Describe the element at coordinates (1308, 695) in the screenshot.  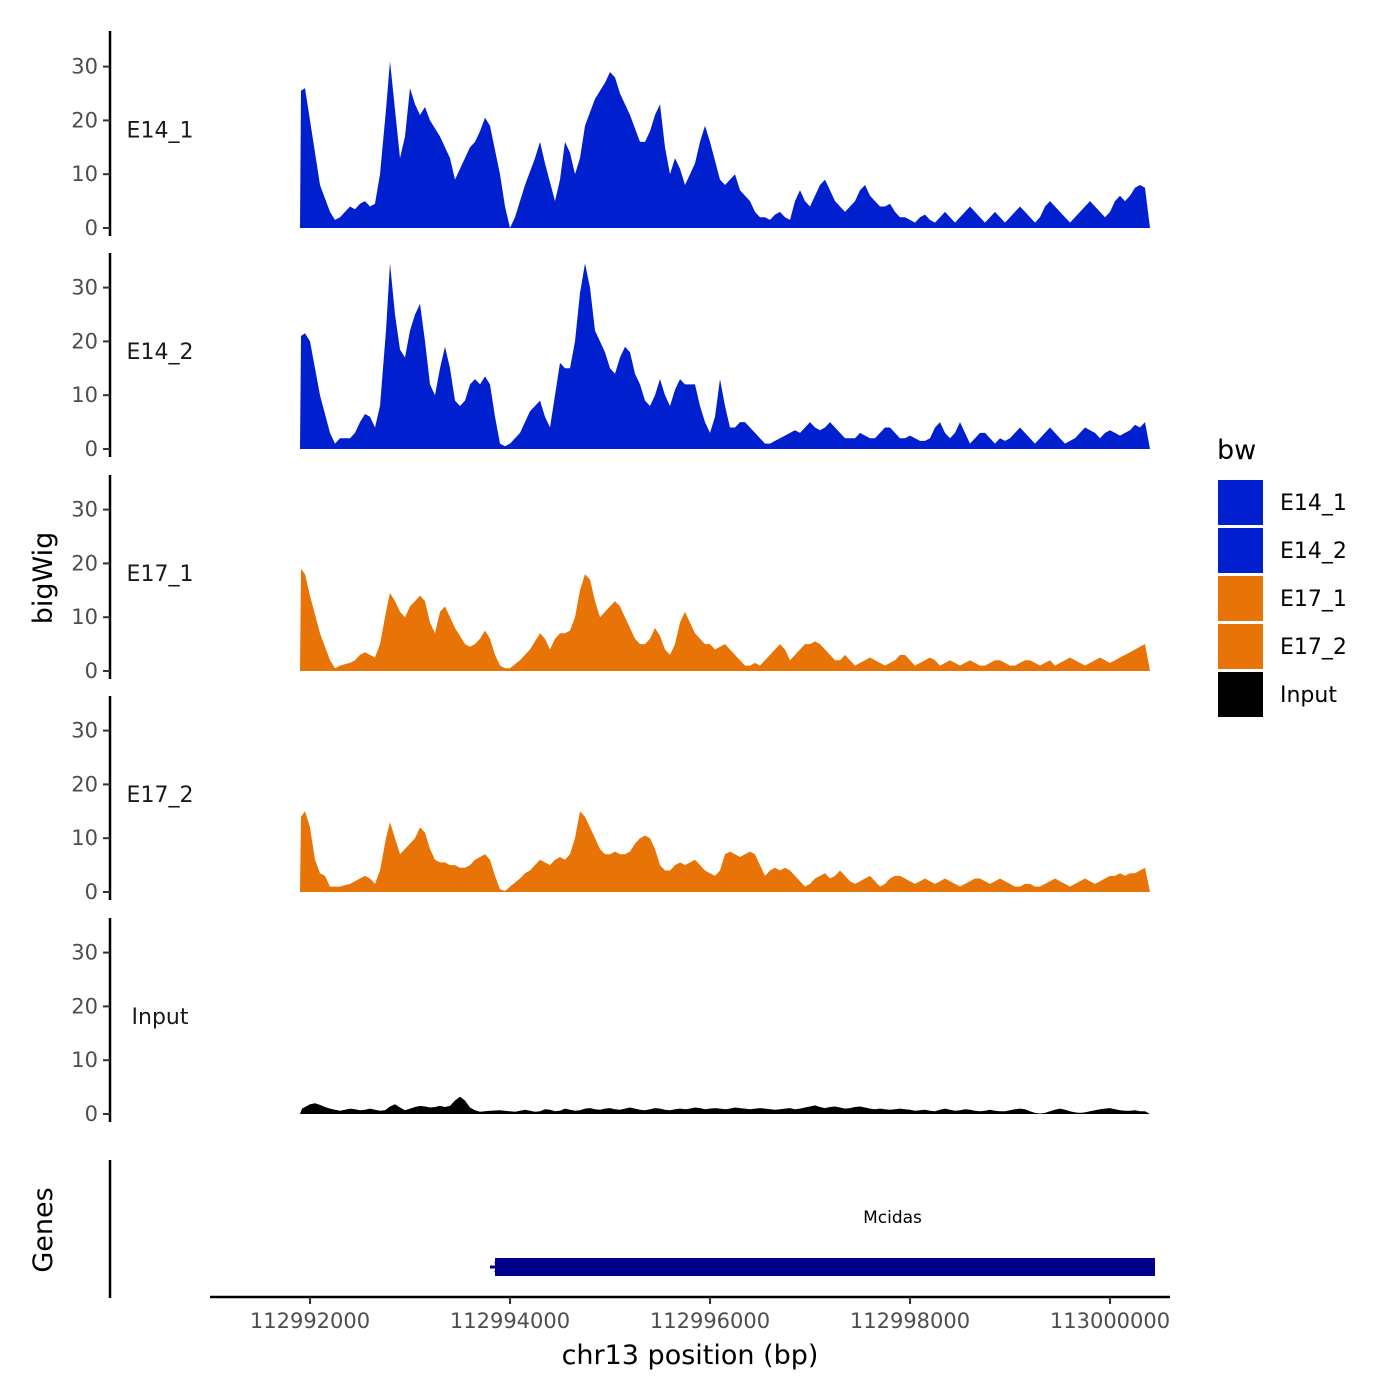
I see `legend-label: Input` at that location.